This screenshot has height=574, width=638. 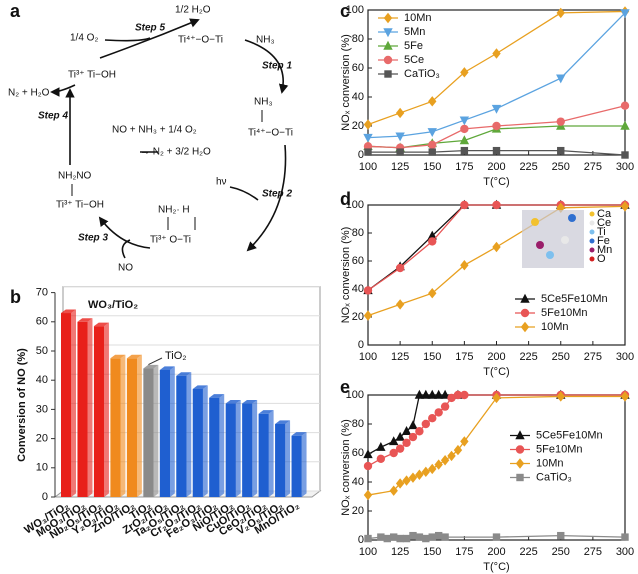 What do you see at coordinates (15, 11) in the screenshot?
I see `panel-label: a` at bounding box center [15, 11].